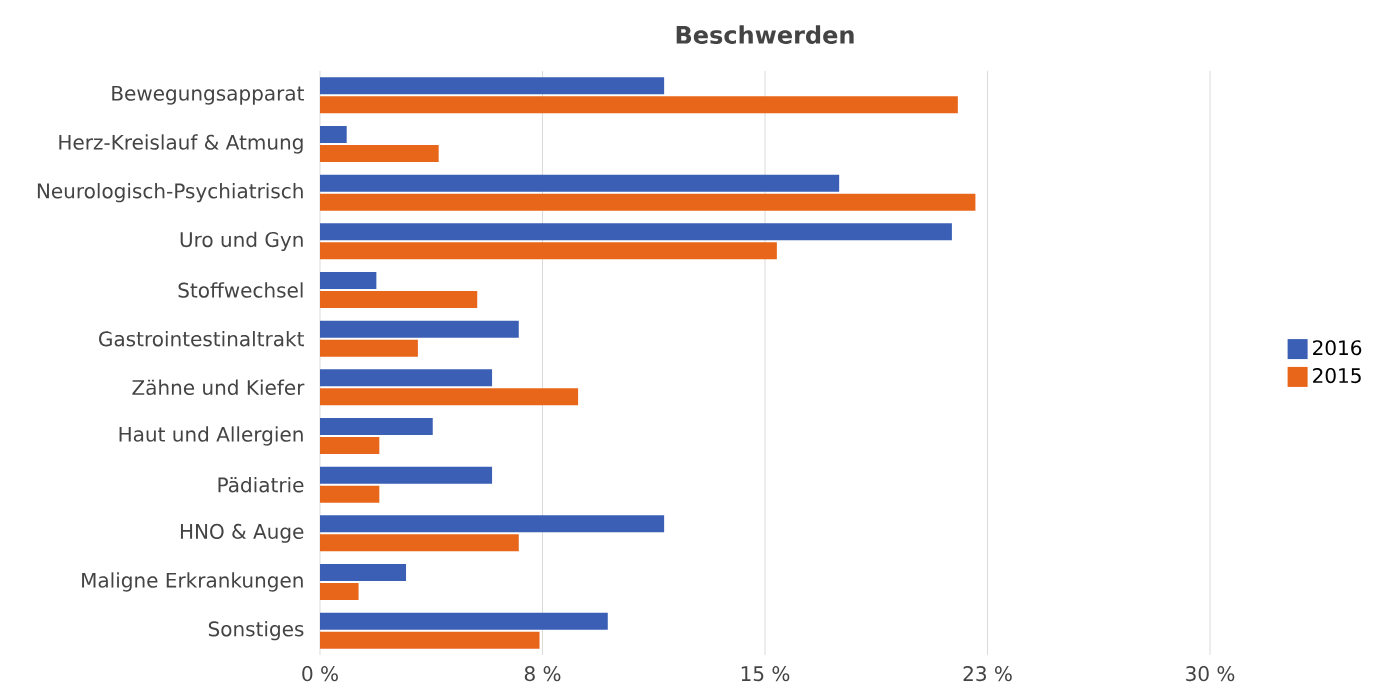  Describe the element at coordinates (192, 582) in the screenshot. I see `y-tick-label: Maligne Erkrankungen` at that location.